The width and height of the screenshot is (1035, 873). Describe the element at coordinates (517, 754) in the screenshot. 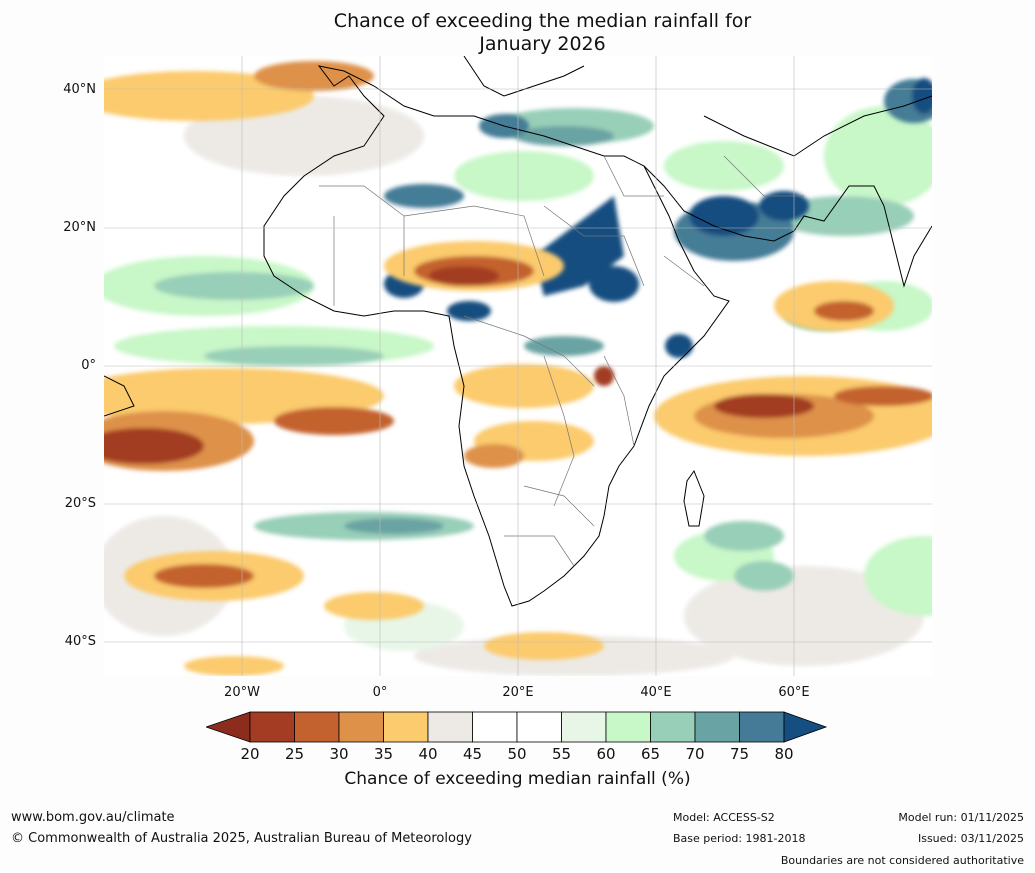

I see `colorbar-tick-label: 50` at that location.